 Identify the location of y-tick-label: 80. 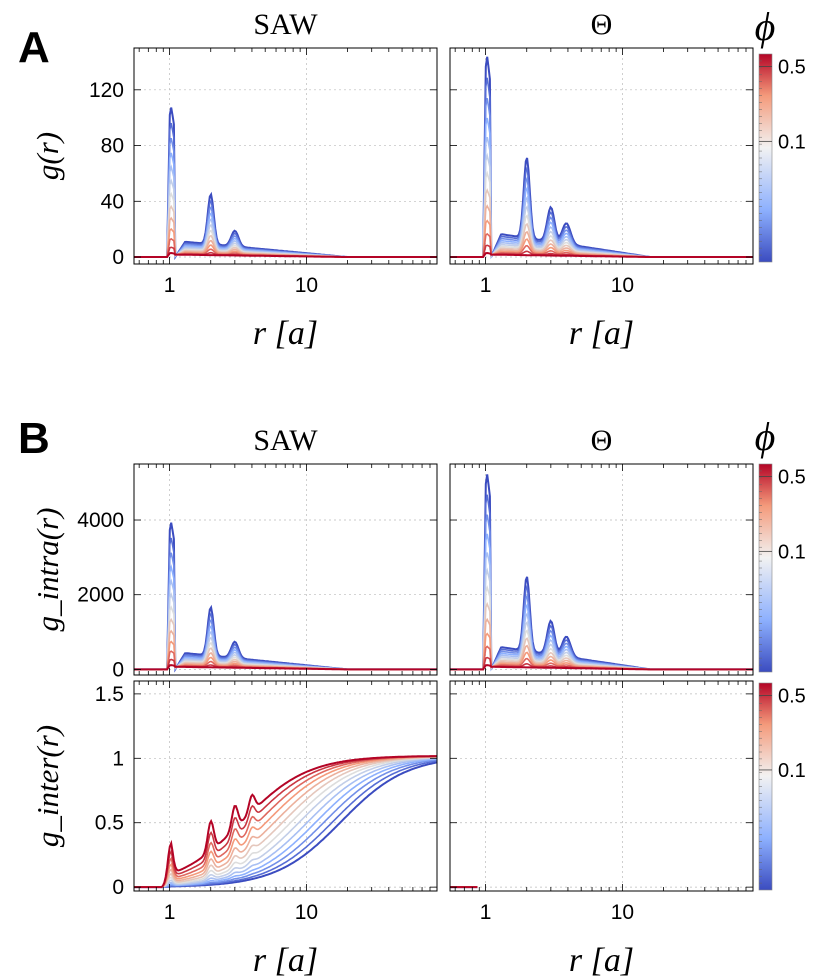
(112, 146).